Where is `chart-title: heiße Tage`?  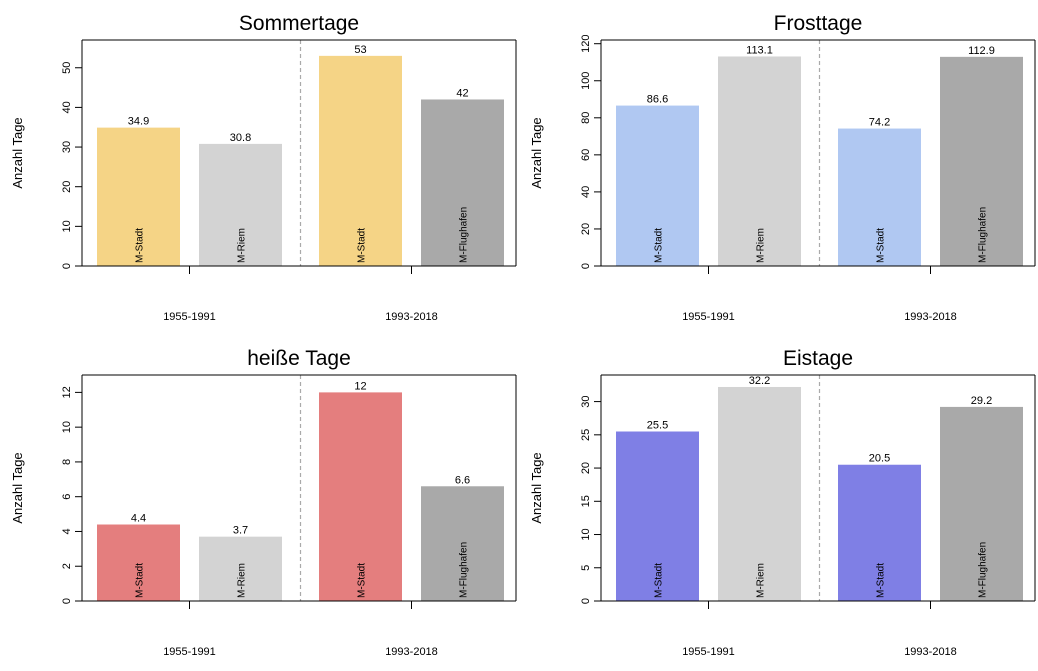
chart-title: heiße Tage is located at coordinates (299, 358).